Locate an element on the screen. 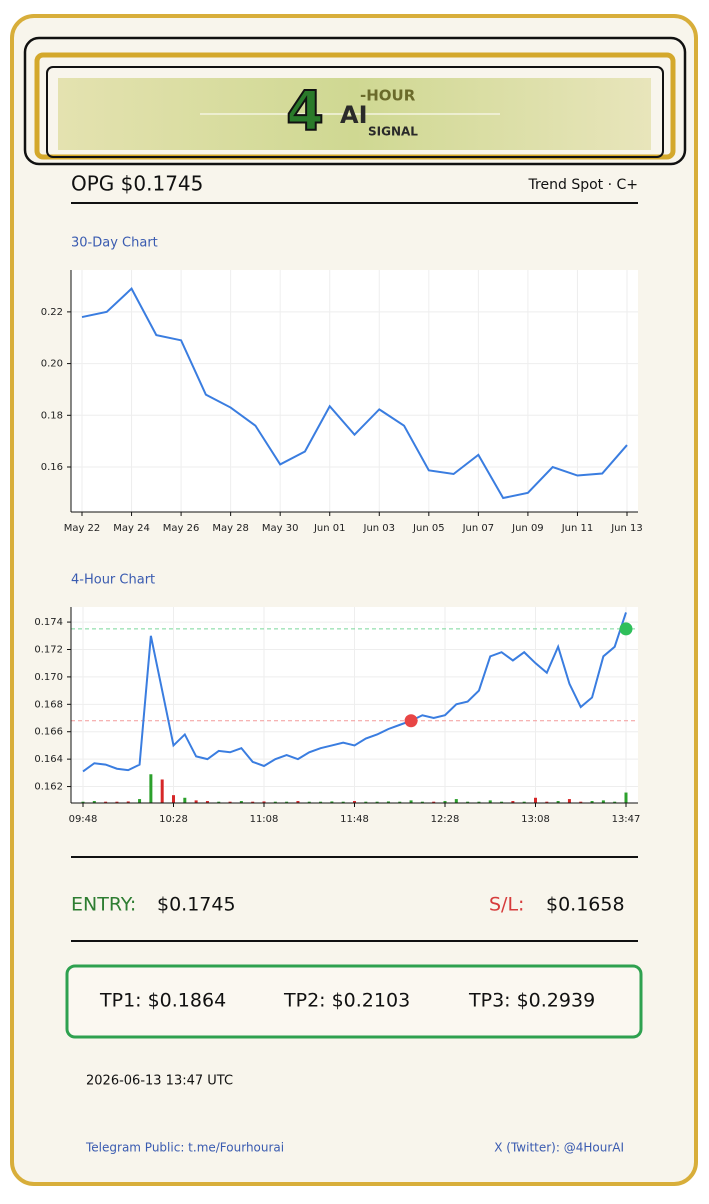 This screenshot has height=1204, width=709. chart-title: 30-Day Chart is located at coordinates (114, 243).